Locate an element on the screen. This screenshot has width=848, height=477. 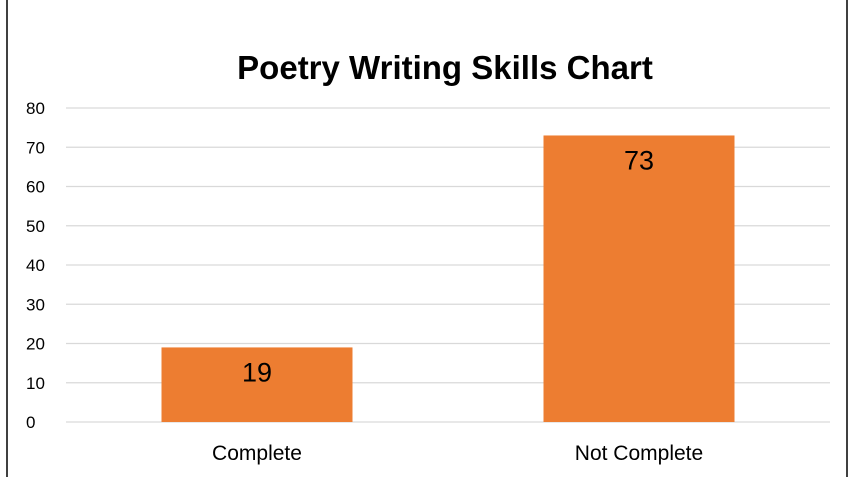
x-tick-label: Complete is located at coordinates (257, 453).